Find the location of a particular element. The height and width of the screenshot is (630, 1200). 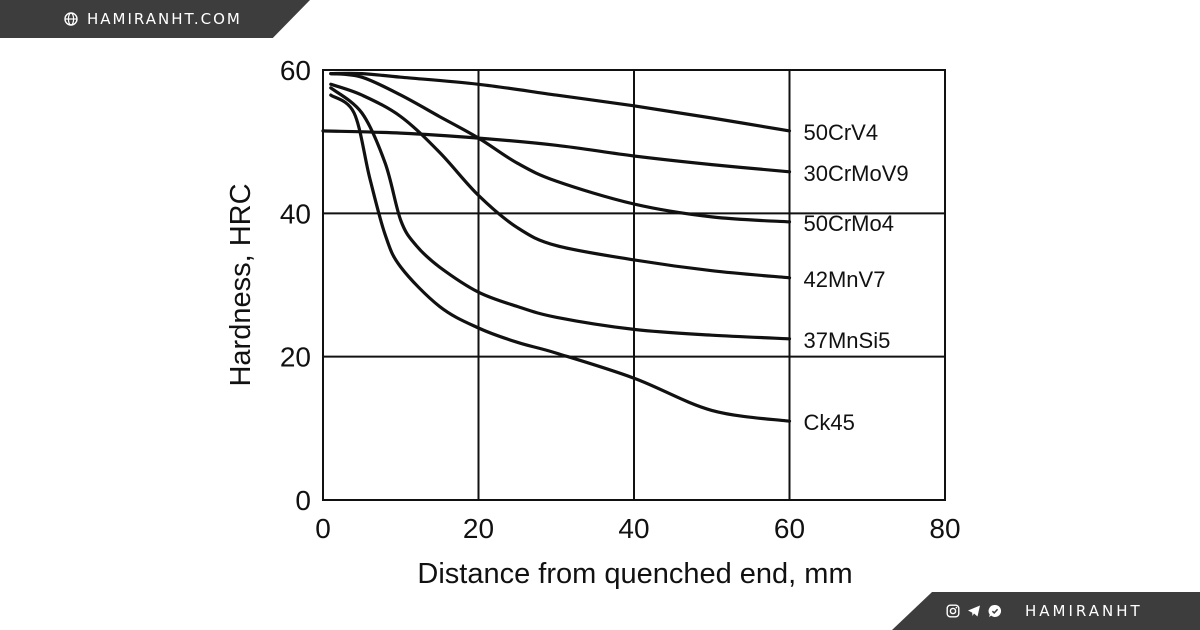

footer-banner: HAMIRANHT is located at coordinates (1046, 611).